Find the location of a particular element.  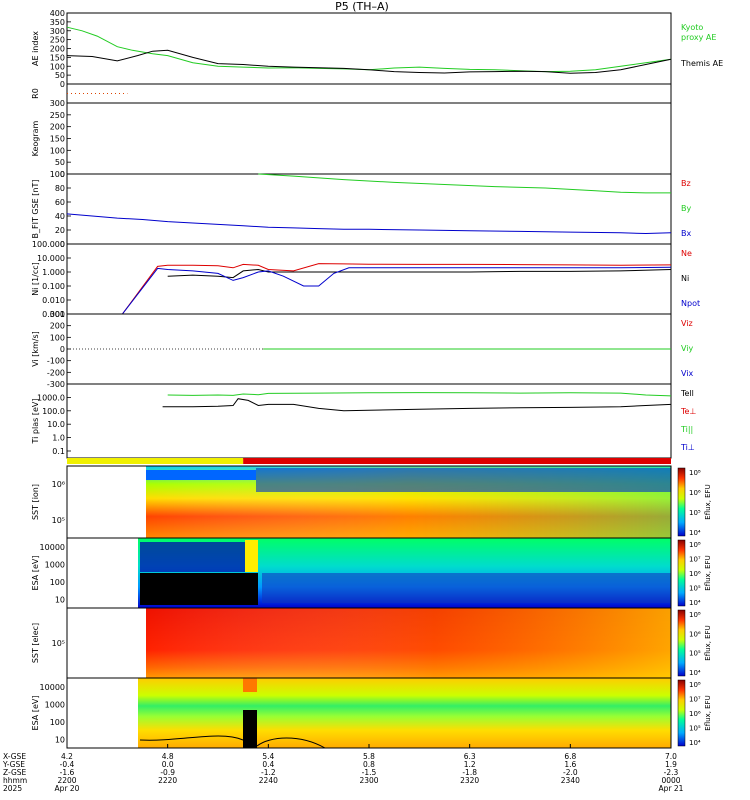

y-tick-label: -200 is located at coordinates (56, 372).